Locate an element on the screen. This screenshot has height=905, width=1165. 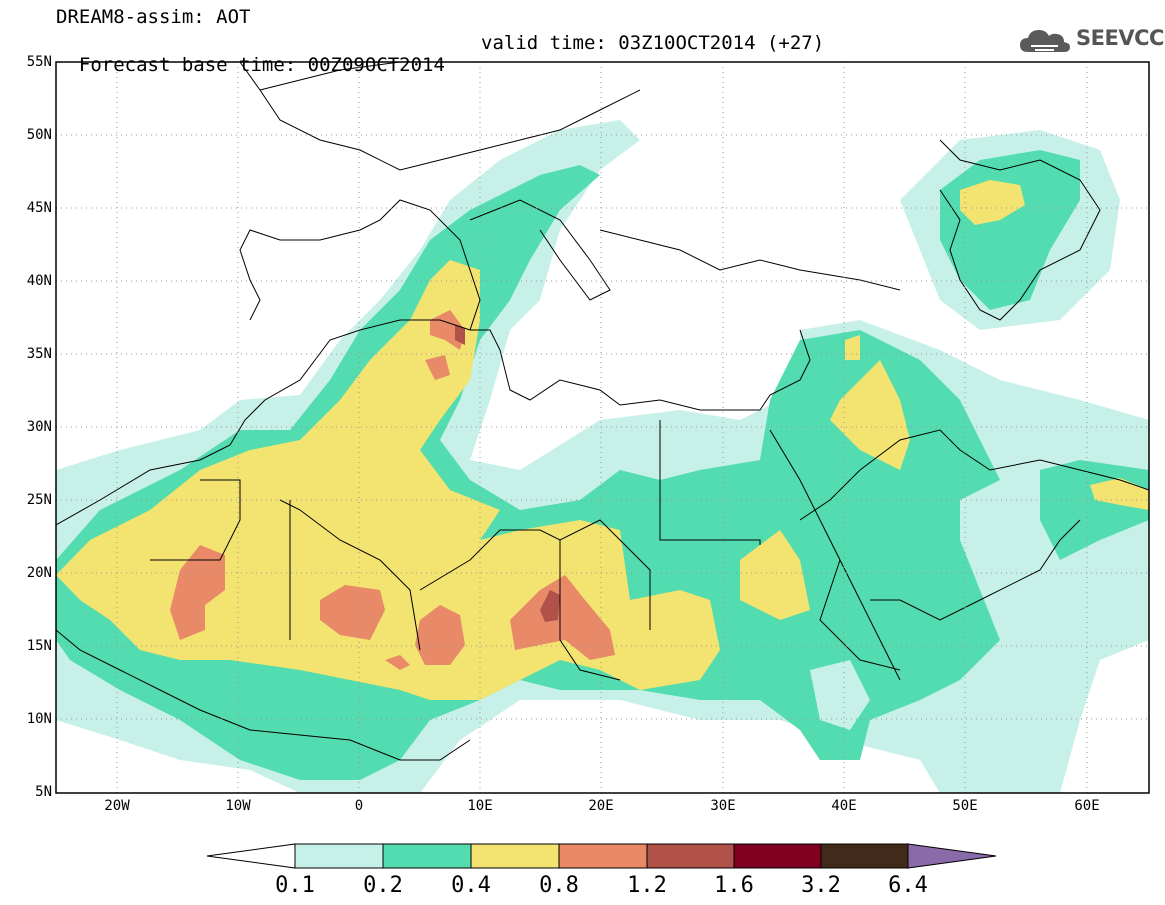
aot-band-1.2 is located at coordinates (507, 473).